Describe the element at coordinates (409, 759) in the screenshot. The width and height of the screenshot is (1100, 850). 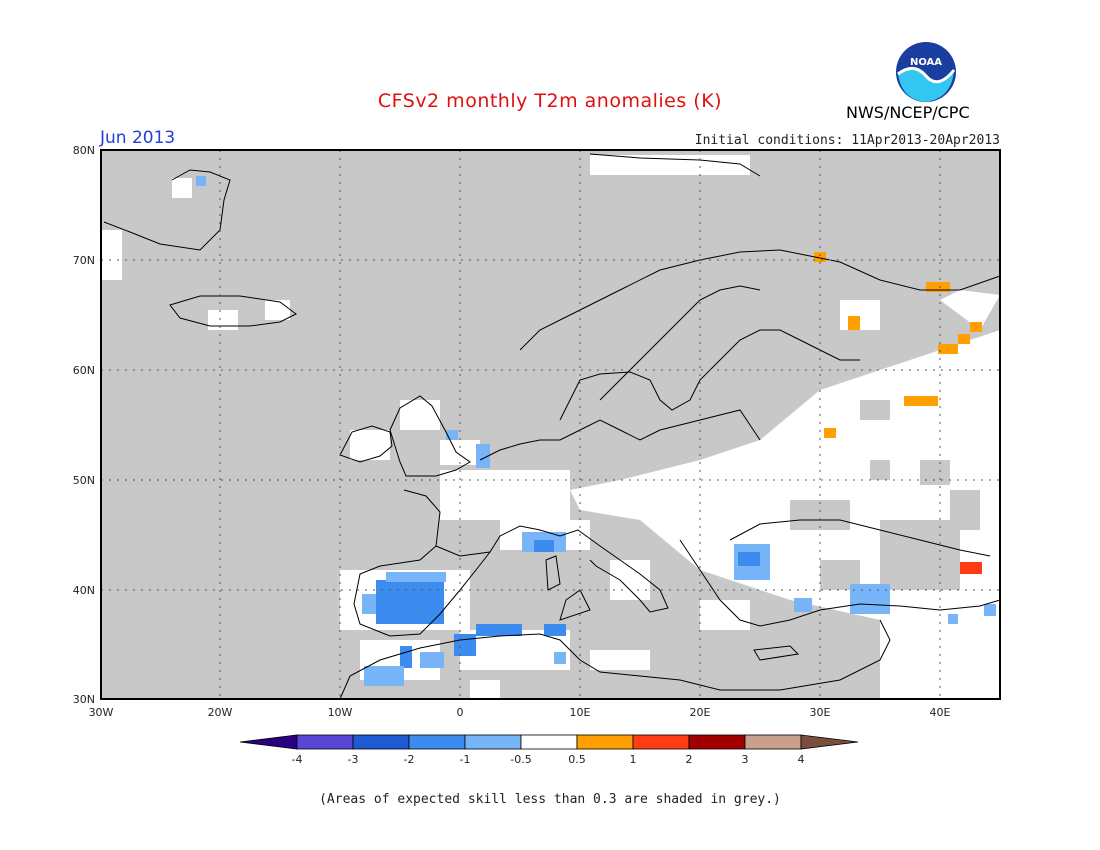
I see `colorbar-label: -2` at that location.